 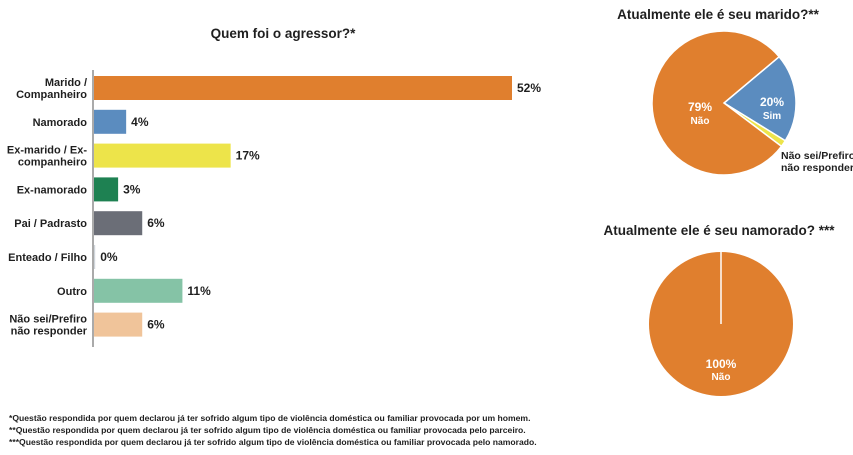 I want to click on value-label: 52%, so click(x=529, y=88).